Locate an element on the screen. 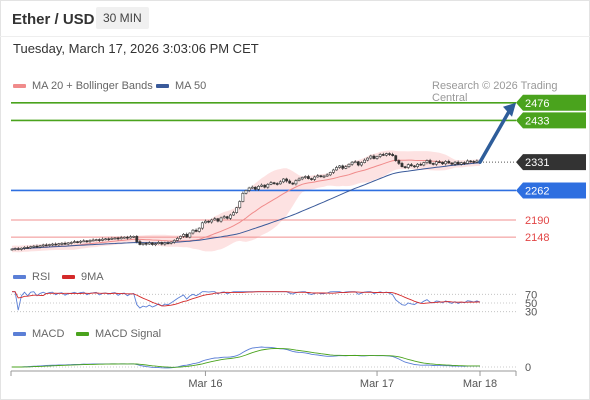 This screenshot has width=590, height=400. legend-ma20-swatch is located at coordinates (19, 86).